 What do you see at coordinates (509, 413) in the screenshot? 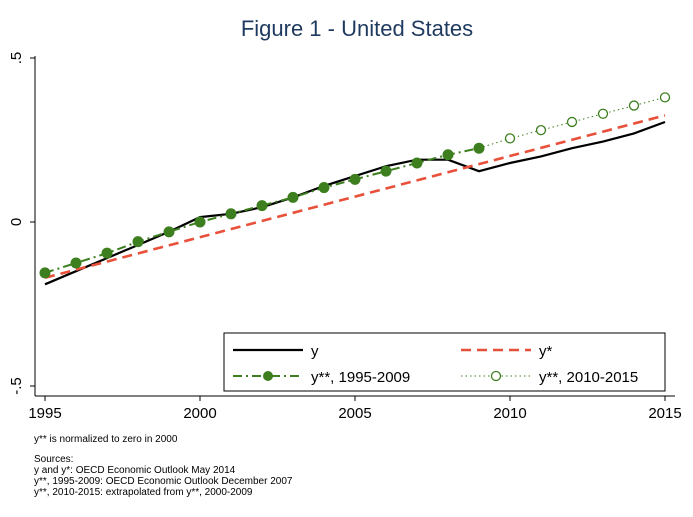
I see `x-tick-label: 2010` at bounding box center [509, 413].